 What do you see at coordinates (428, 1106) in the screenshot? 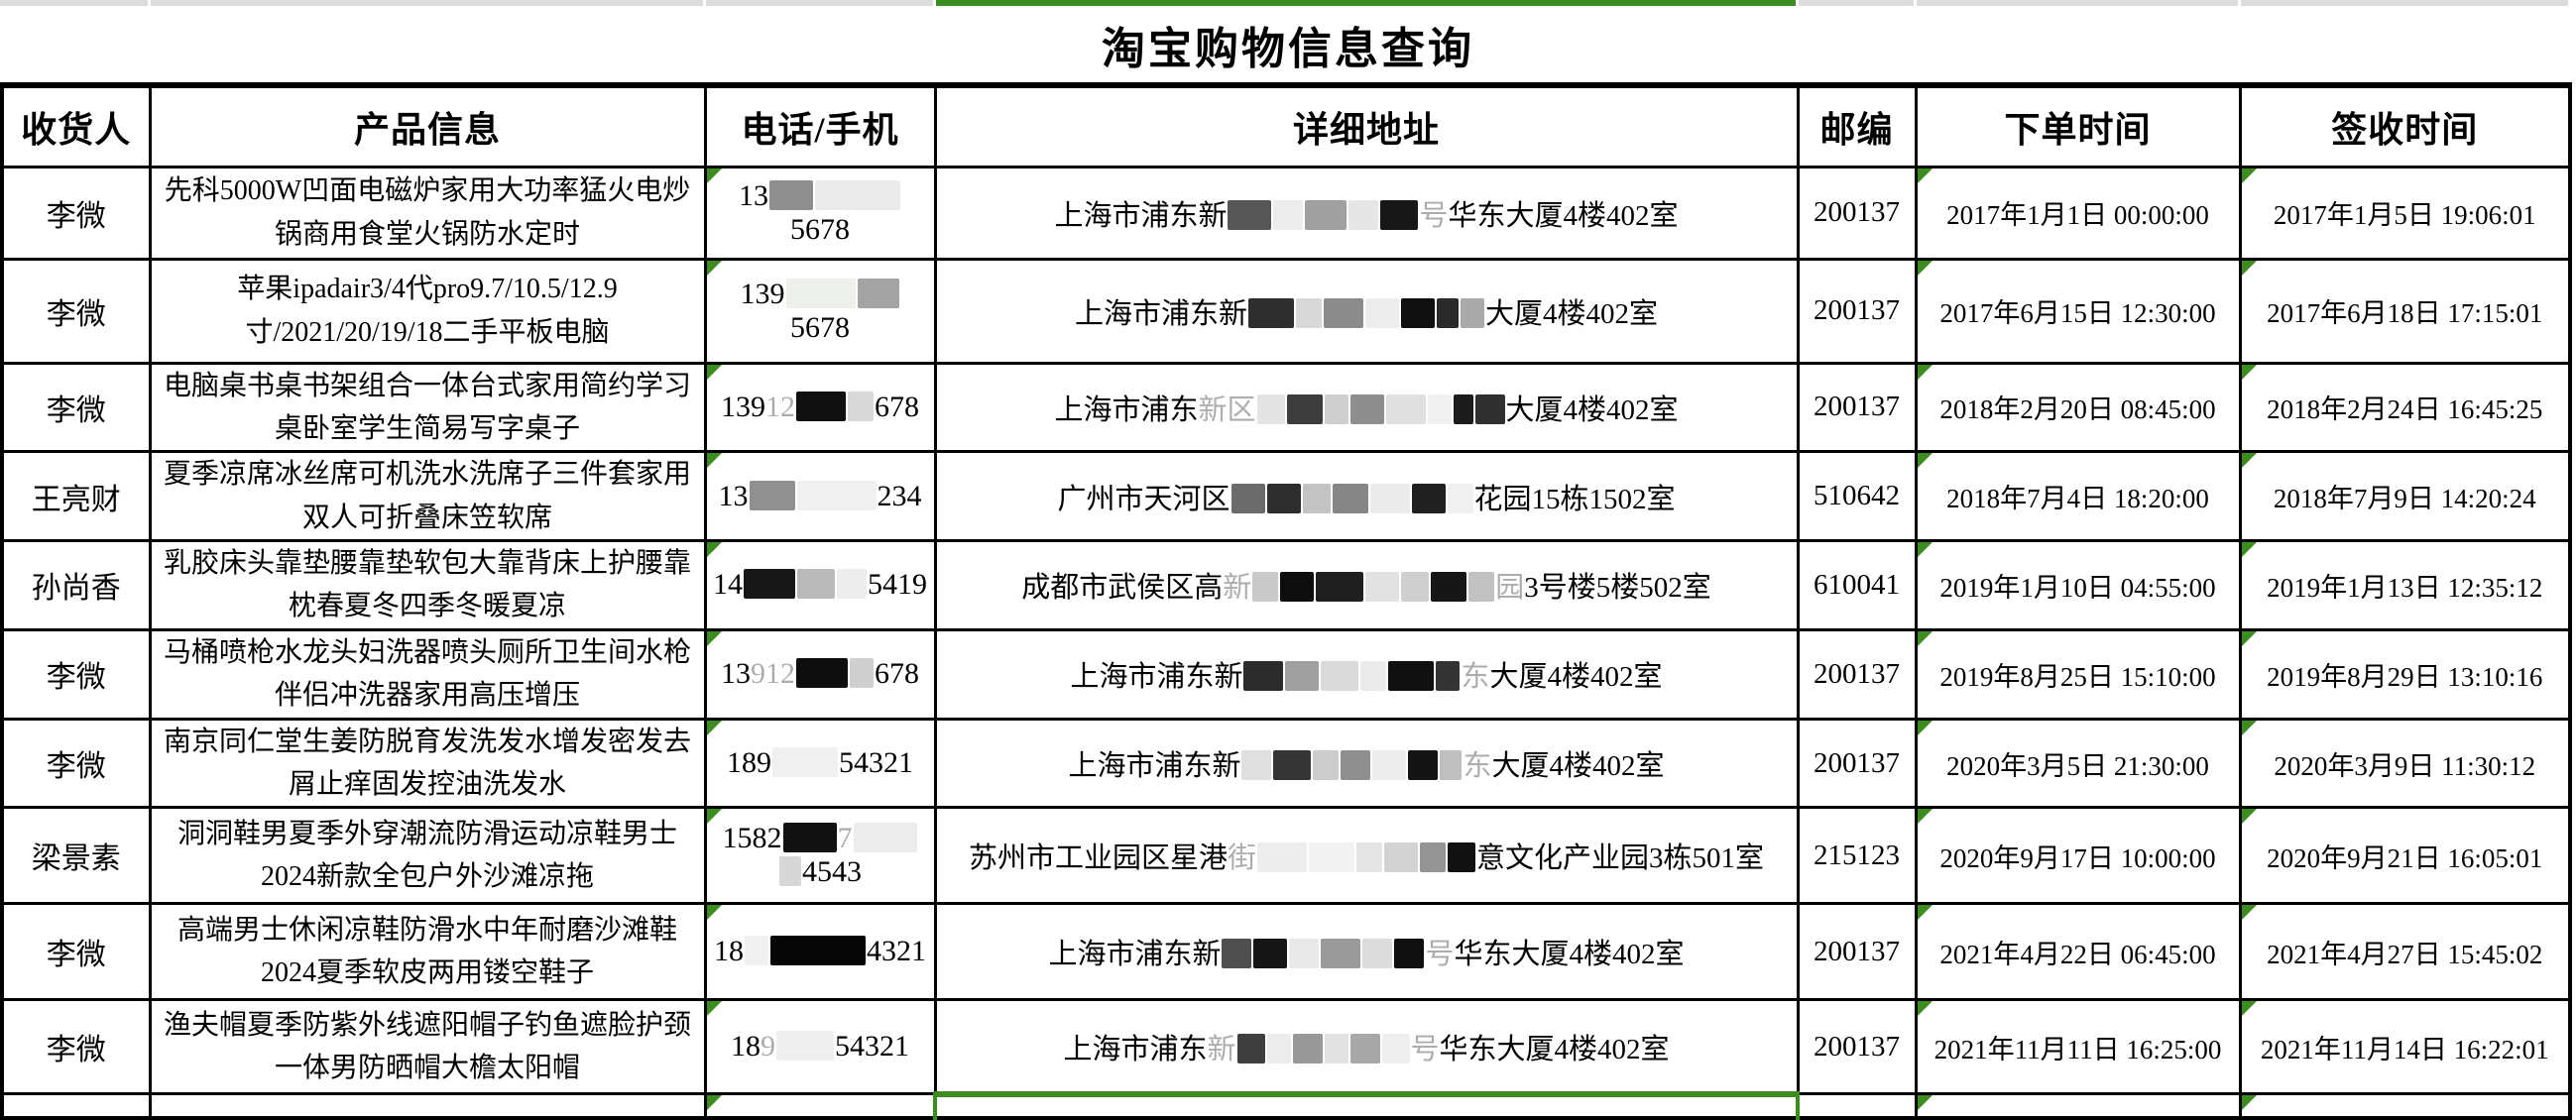
I see `product-cell` at bounding box center [428, 1106].